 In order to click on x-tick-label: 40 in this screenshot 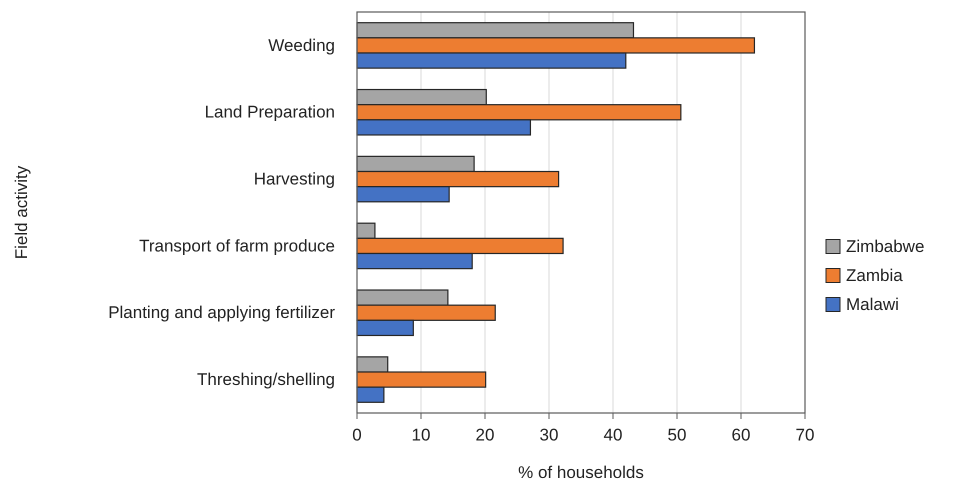, I will do `click(613, 435)`.